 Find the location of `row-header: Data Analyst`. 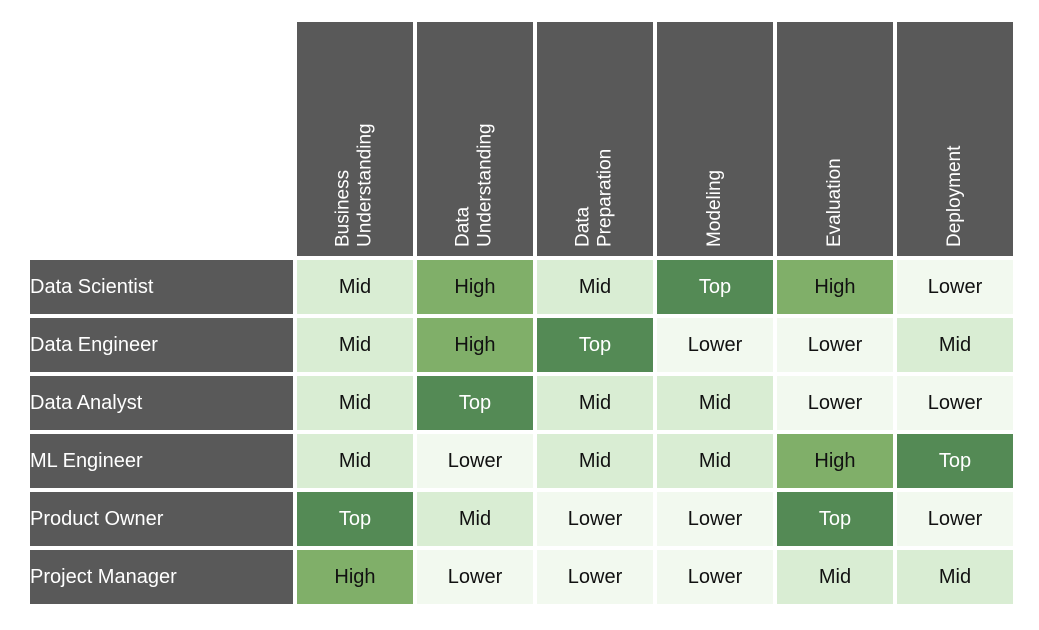

row-header: Data Analyst is located at coordinates (161, 403).